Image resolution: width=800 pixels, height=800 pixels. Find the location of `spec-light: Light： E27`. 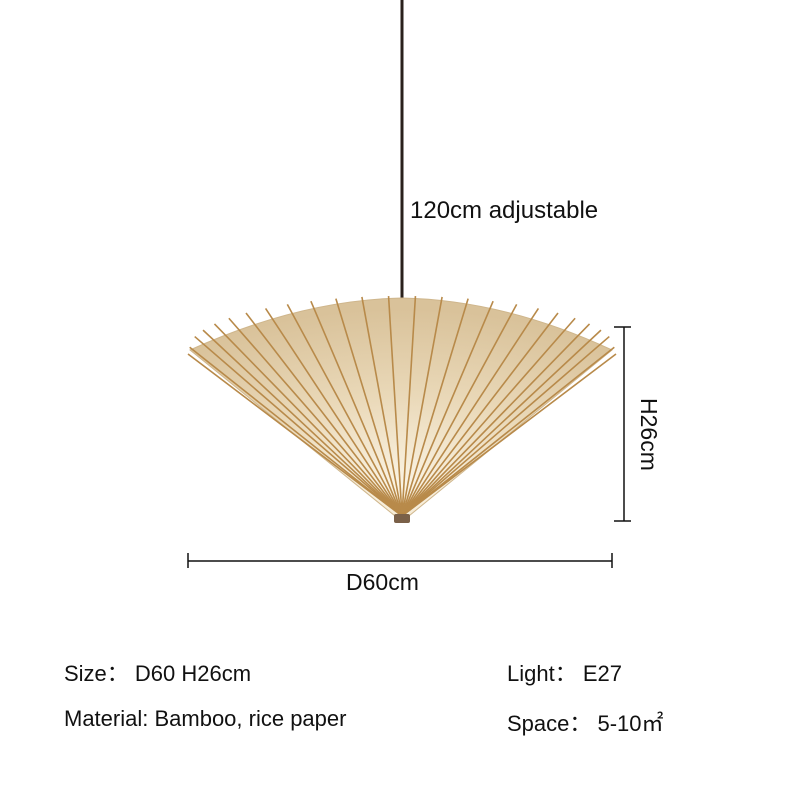

spec-light: Light： E27 is located at coordinates (564, 673).